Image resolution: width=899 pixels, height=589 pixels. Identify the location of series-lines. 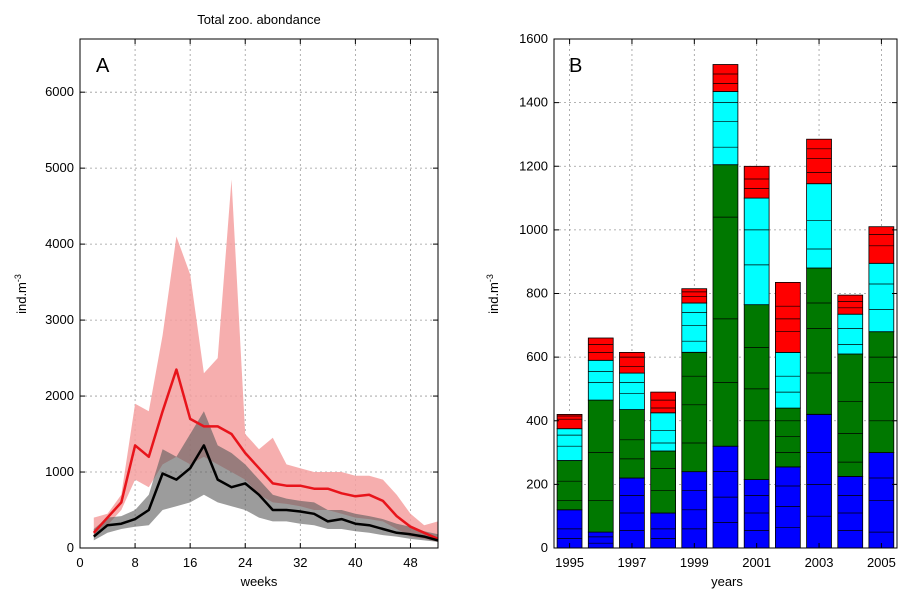
(265, 455).